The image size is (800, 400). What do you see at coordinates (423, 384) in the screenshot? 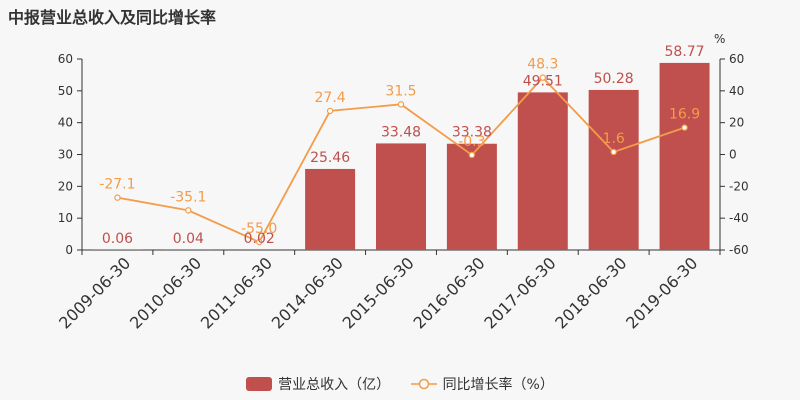
I see `legend-line-swatch` at bounding box center [423, 384].